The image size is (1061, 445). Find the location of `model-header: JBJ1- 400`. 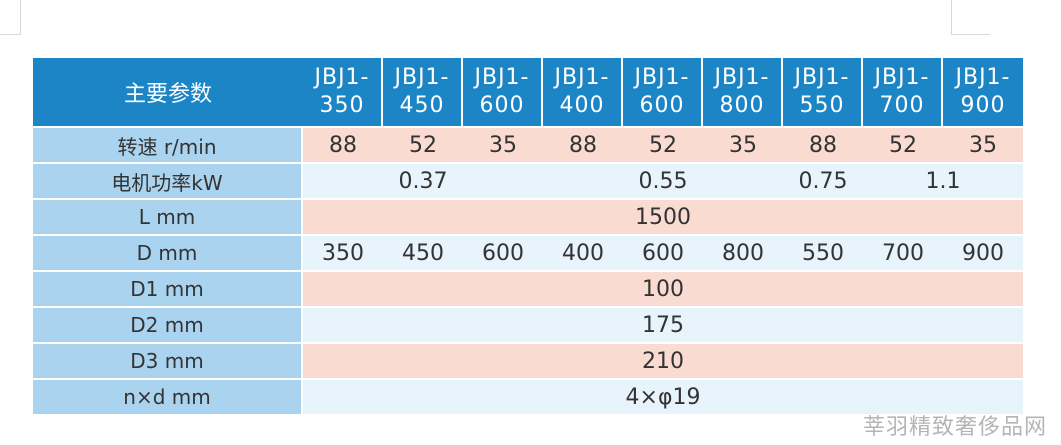

model-header: JBJ1- 400 is located at coordinates (583, 92).